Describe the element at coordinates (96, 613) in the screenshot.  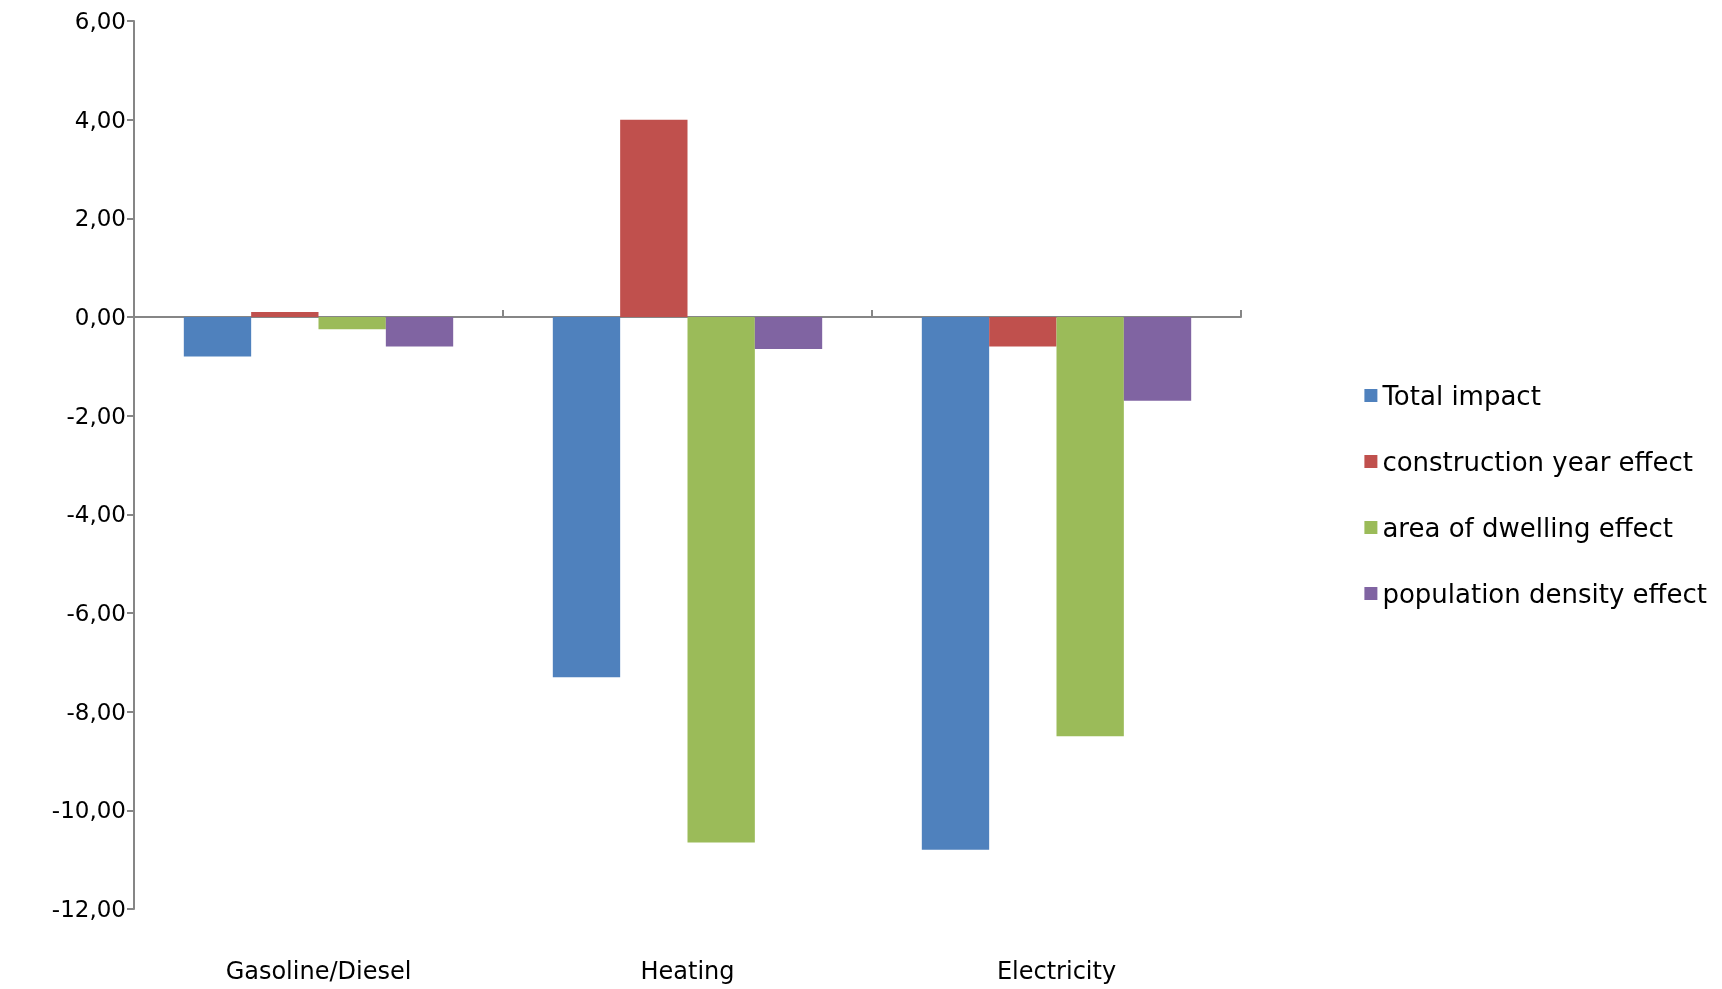
I see `y-tick-label: -6,00` at that location.